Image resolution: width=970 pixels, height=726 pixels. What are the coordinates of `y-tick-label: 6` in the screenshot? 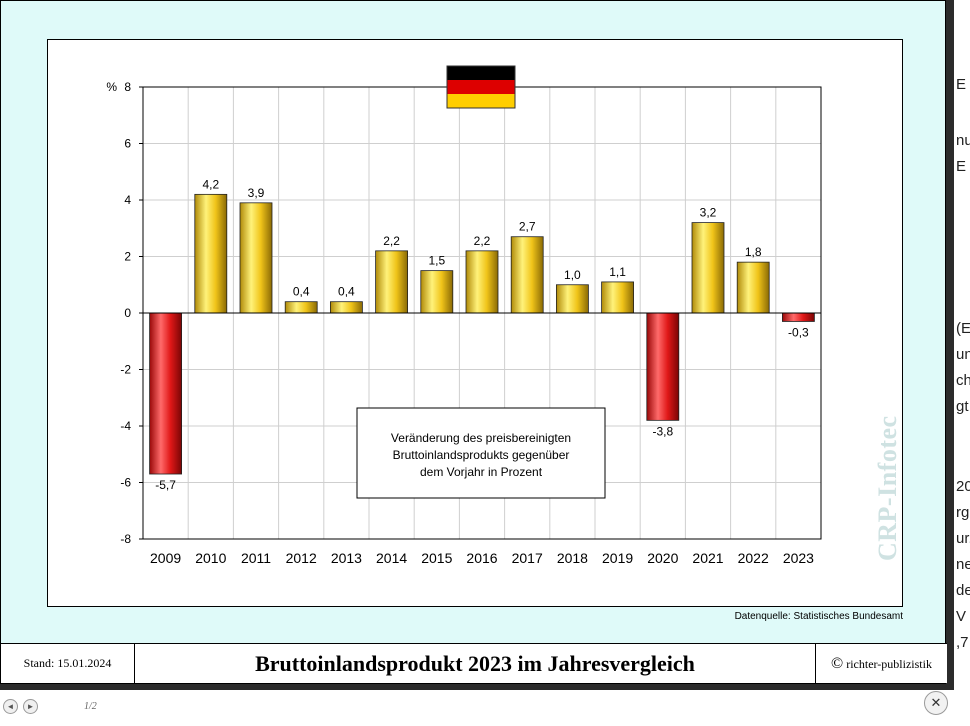 It's located at (127, 144).